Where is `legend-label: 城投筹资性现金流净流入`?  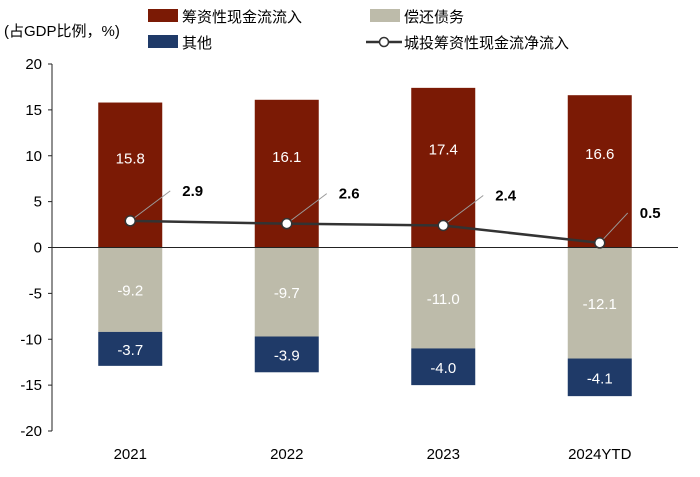
legend-label: 城投筹资性现金流净流入 is located at coordinates (486, 43).